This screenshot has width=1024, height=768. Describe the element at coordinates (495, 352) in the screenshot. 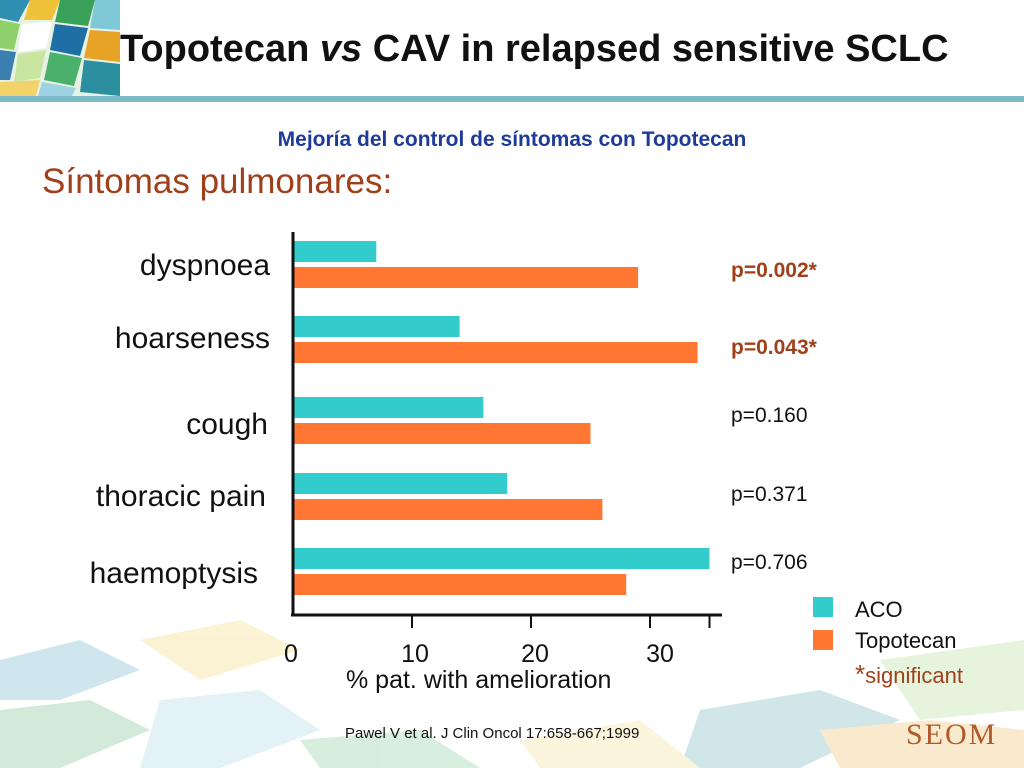

I see `bar-topotecan-hoarseness` at that location.